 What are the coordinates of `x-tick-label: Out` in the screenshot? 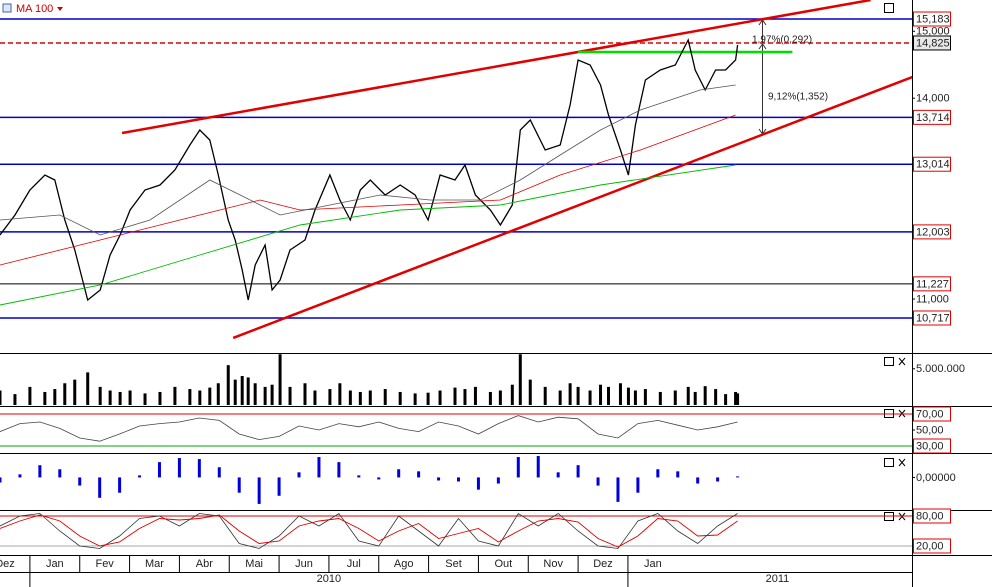 It's located at (503, 564).